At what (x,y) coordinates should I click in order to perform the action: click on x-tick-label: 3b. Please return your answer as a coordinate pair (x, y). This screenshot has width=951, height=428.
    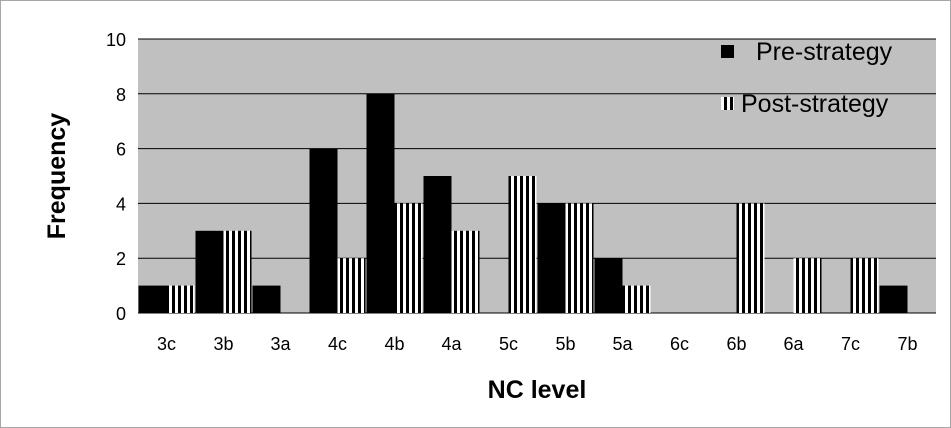
    Looking at the image, I should click on (223, 344).